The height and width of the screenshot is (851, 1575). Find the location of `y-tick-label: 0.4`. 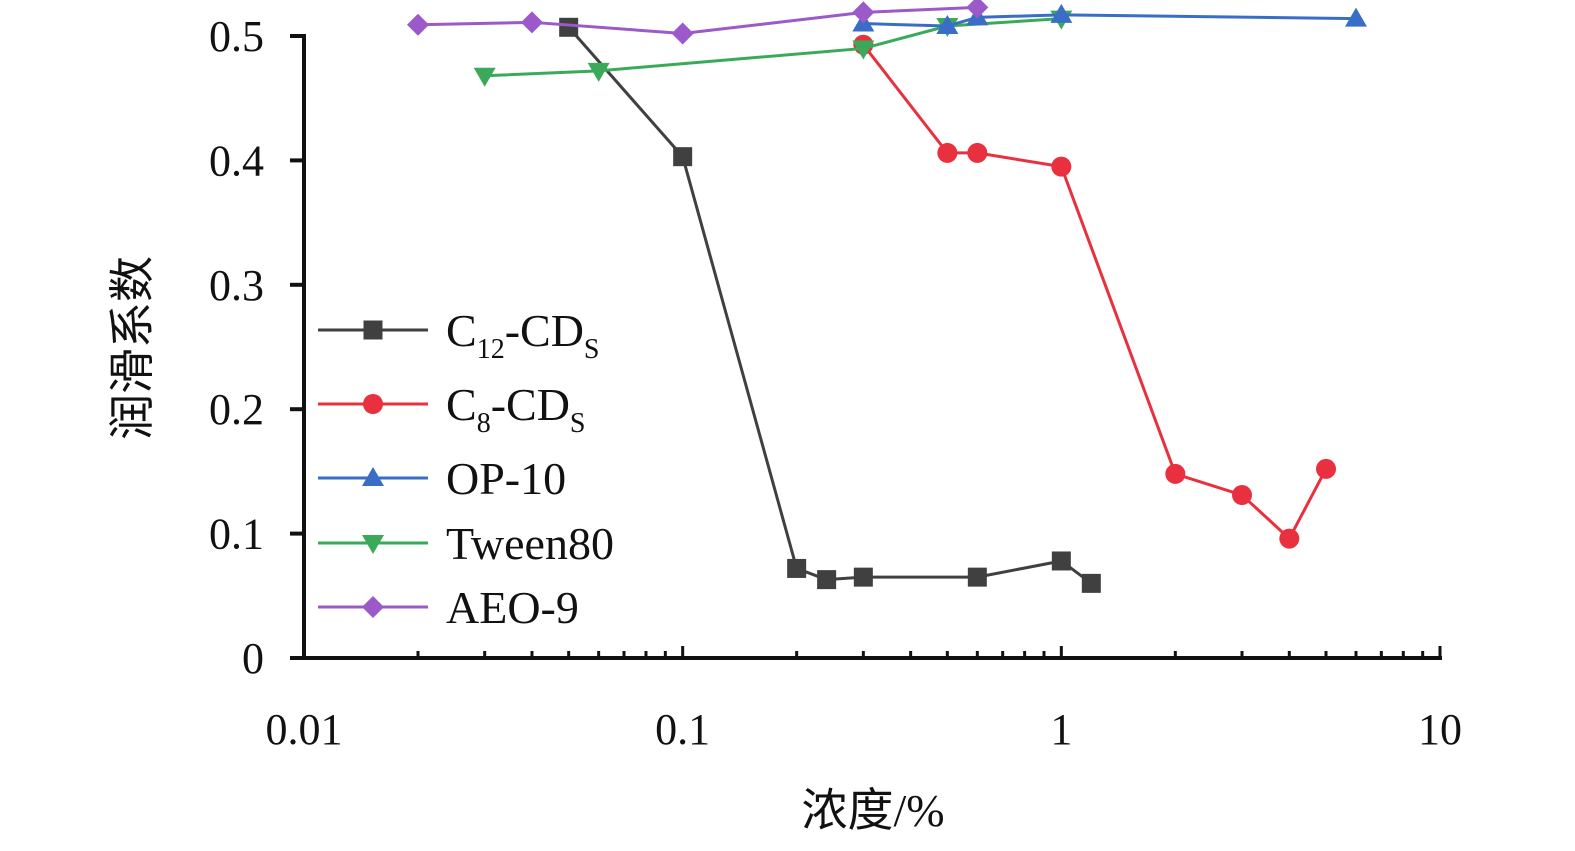

y-tick-label: 0.4 is located at coordinates (236, 160).